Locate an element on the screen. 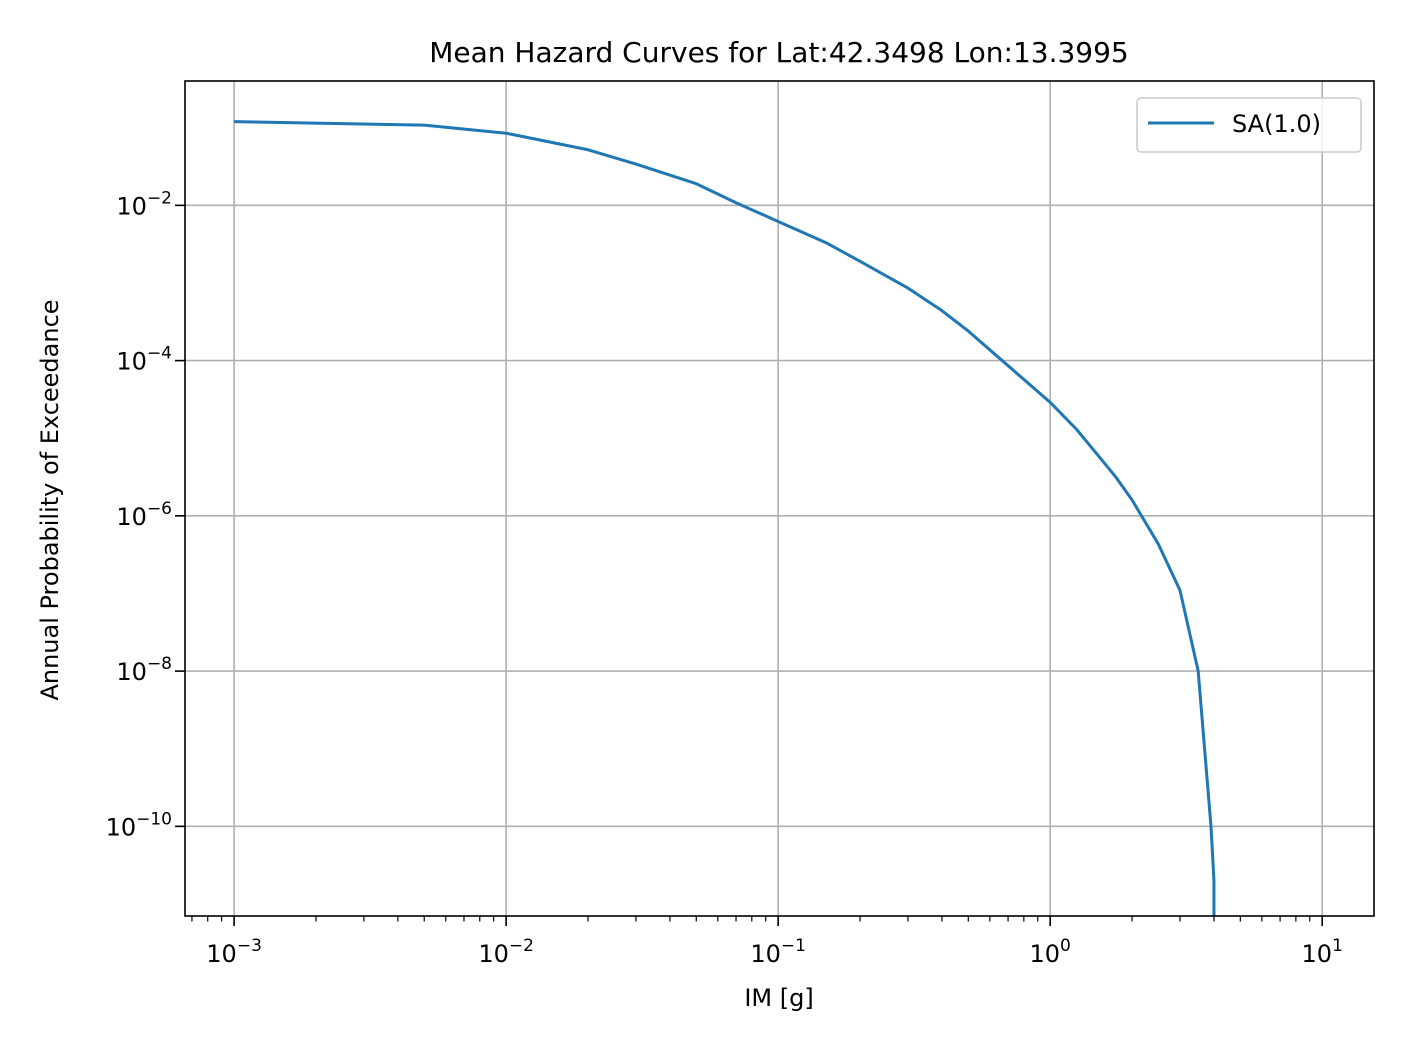 The image size is (1408, 1056). x-tick-labels: 10⁻³ 10⁻² 10⁻¹ 10⁰ 10¹ is located at coordinates (774, 952).